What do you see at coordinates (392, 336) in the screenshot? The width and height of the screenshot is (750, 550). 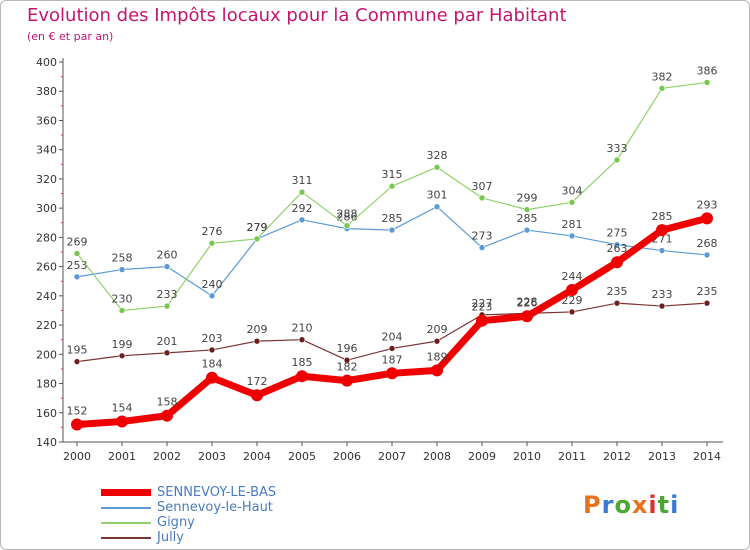 I see `data-label: 204` at bounding box center [392, 336].